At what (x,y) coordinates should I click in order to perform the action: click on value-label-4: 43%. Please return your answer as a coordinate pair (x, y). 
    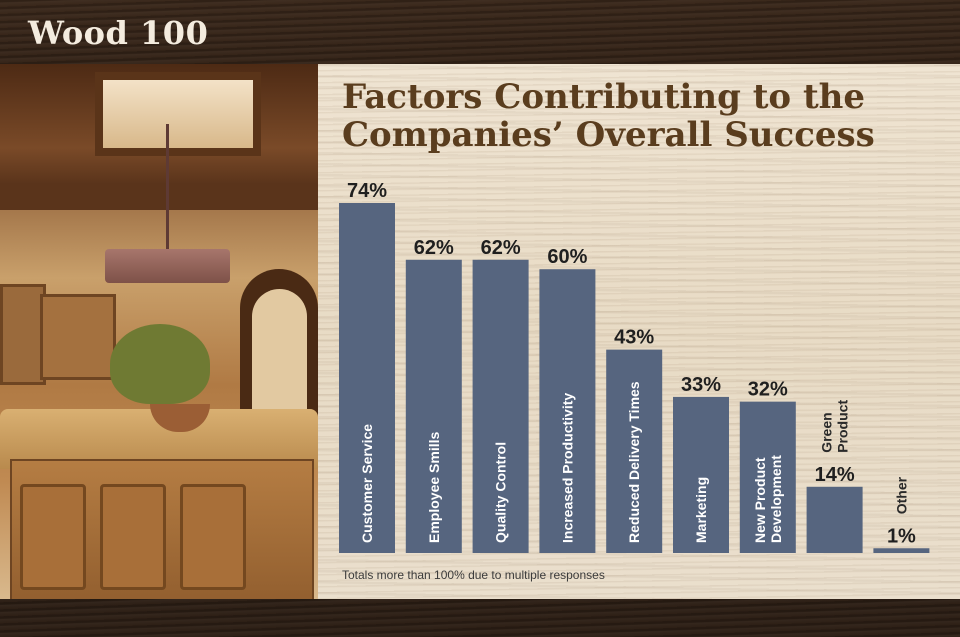
    Looking at the image, I should click on (634, 338).